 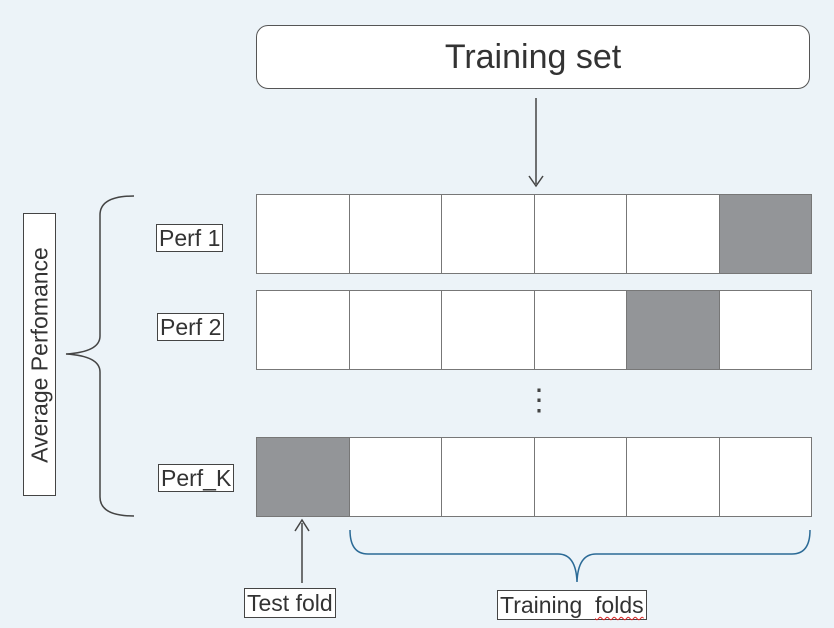 I want to click on test-fold-label: Test fold, so click(x=290, y=603).